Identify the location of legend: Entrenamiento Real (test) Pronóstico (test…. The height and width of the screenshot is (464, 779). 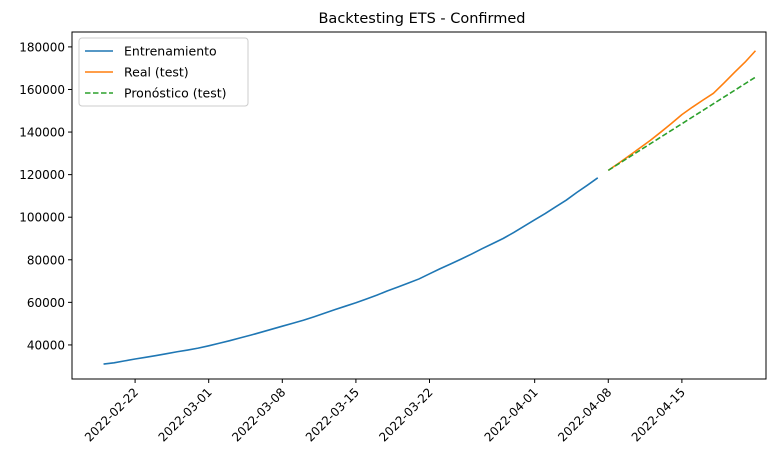
(163, 72).